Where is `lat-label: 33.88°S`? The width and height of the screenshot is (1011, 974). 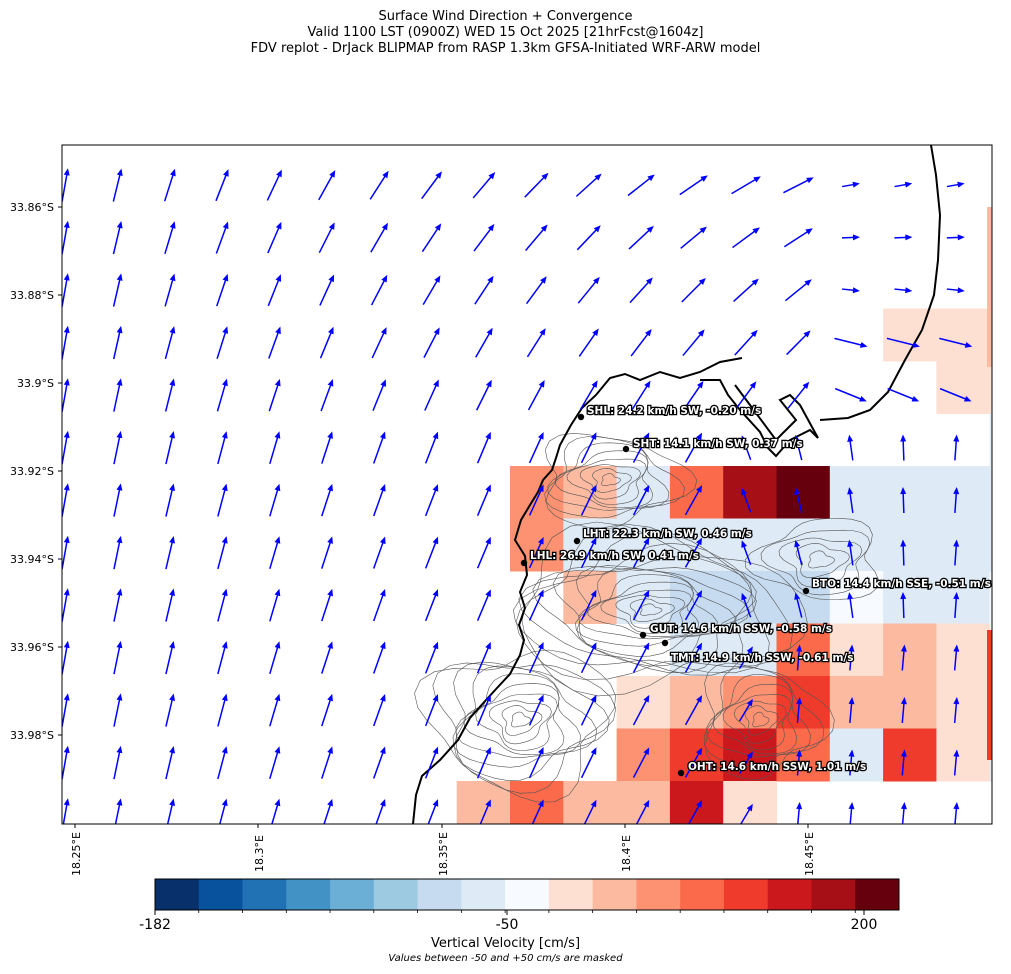 lat-label: 33.88°S is located at coordinates (32, 295).